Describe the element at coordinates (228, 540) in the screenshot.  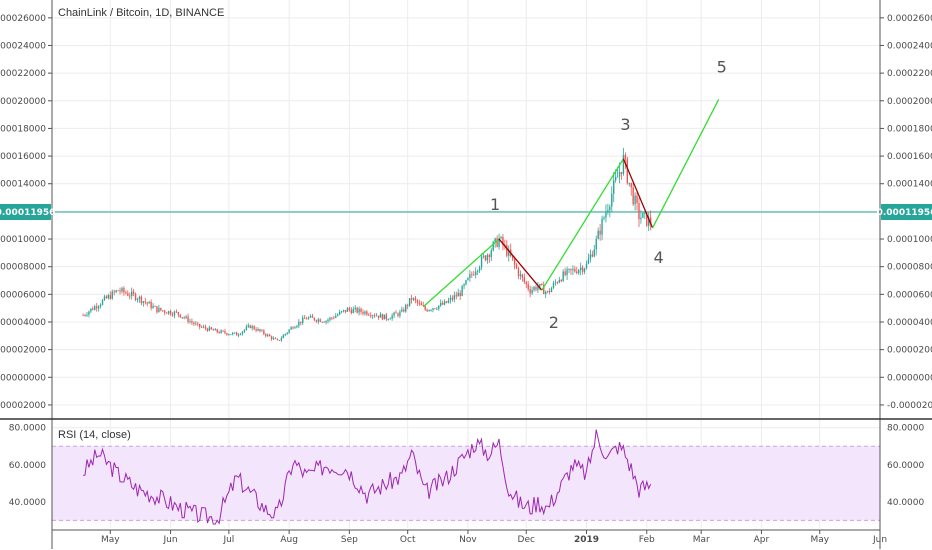
I see `x-tick-label: Jul` at that location.